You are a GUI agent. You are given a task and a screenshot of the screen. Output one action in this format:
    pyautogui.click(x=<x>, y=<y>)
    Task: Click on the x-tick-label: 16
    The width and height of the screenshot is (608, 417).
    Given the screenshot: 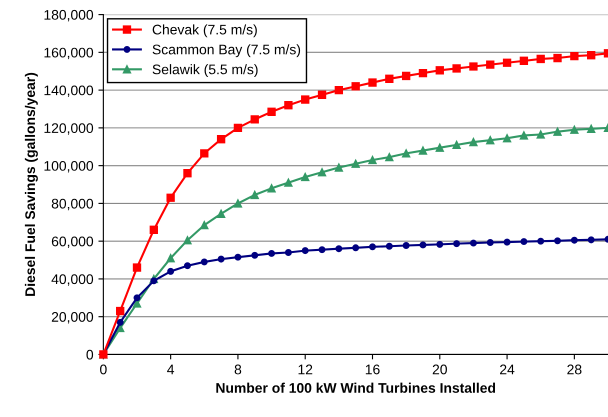 What is the action you would take?
    pyautogui.click(x=373, y=369)
    